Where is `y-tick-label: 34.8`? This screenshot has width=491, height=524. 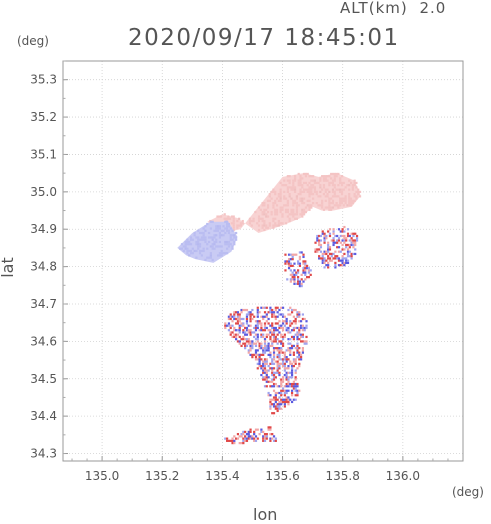
y-tick-label: 34.8 is located at coordinates (43, 267).